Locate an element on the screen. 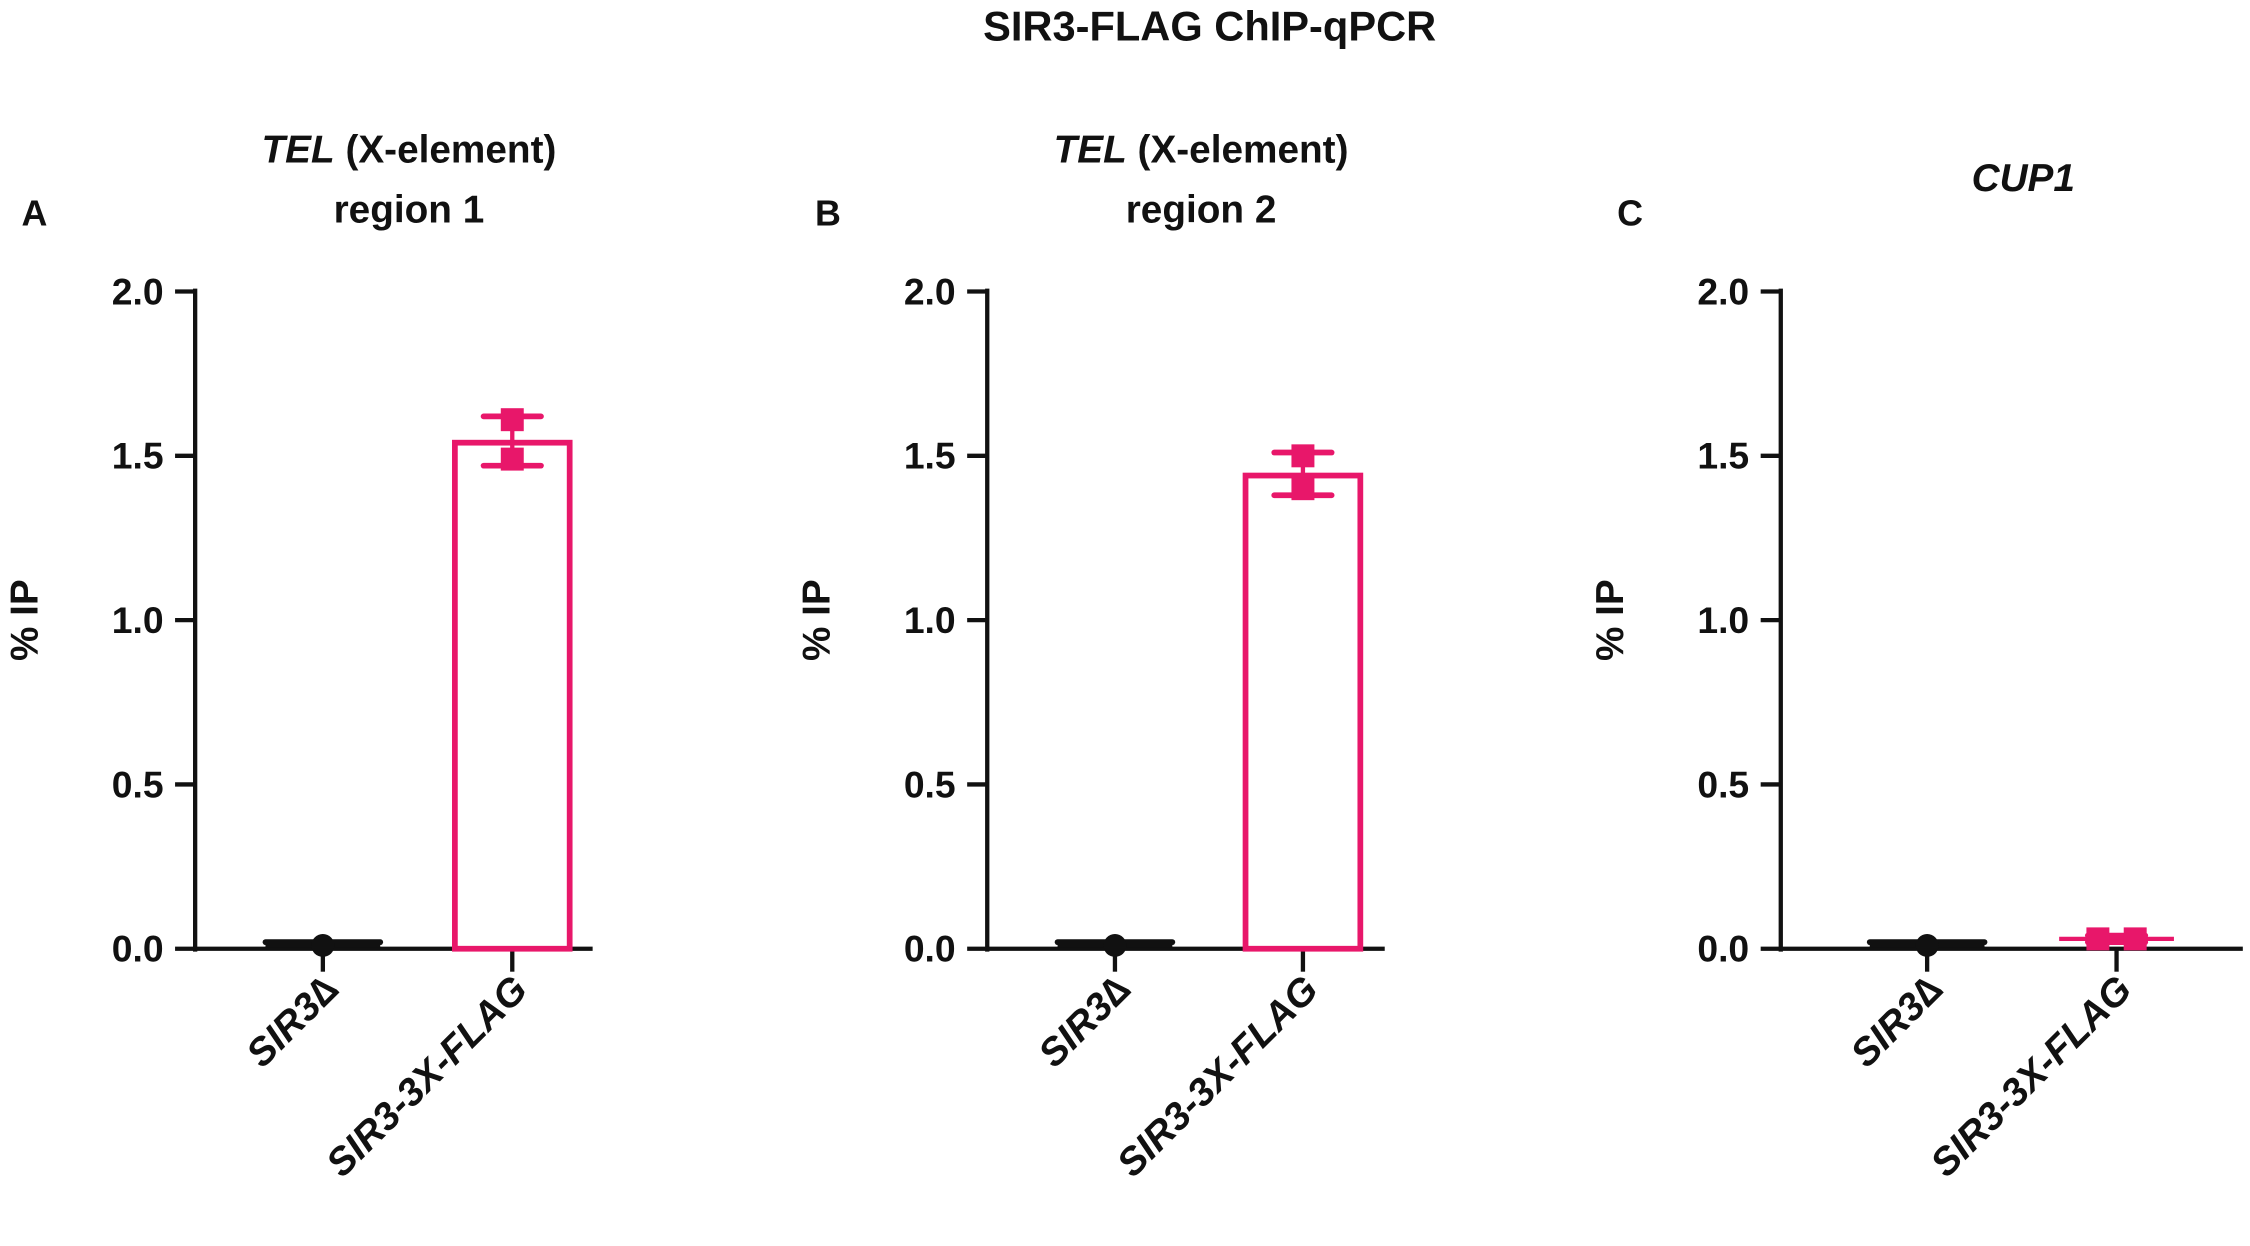 This screenshot has height=1246, width=2250. panel-title: CUP1 is located at coordinates (2023, 178).